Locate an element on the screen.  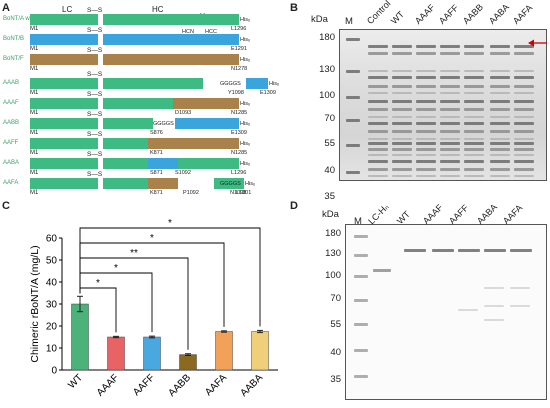
junction-residue: K871 is located at coordinates (156, 193).